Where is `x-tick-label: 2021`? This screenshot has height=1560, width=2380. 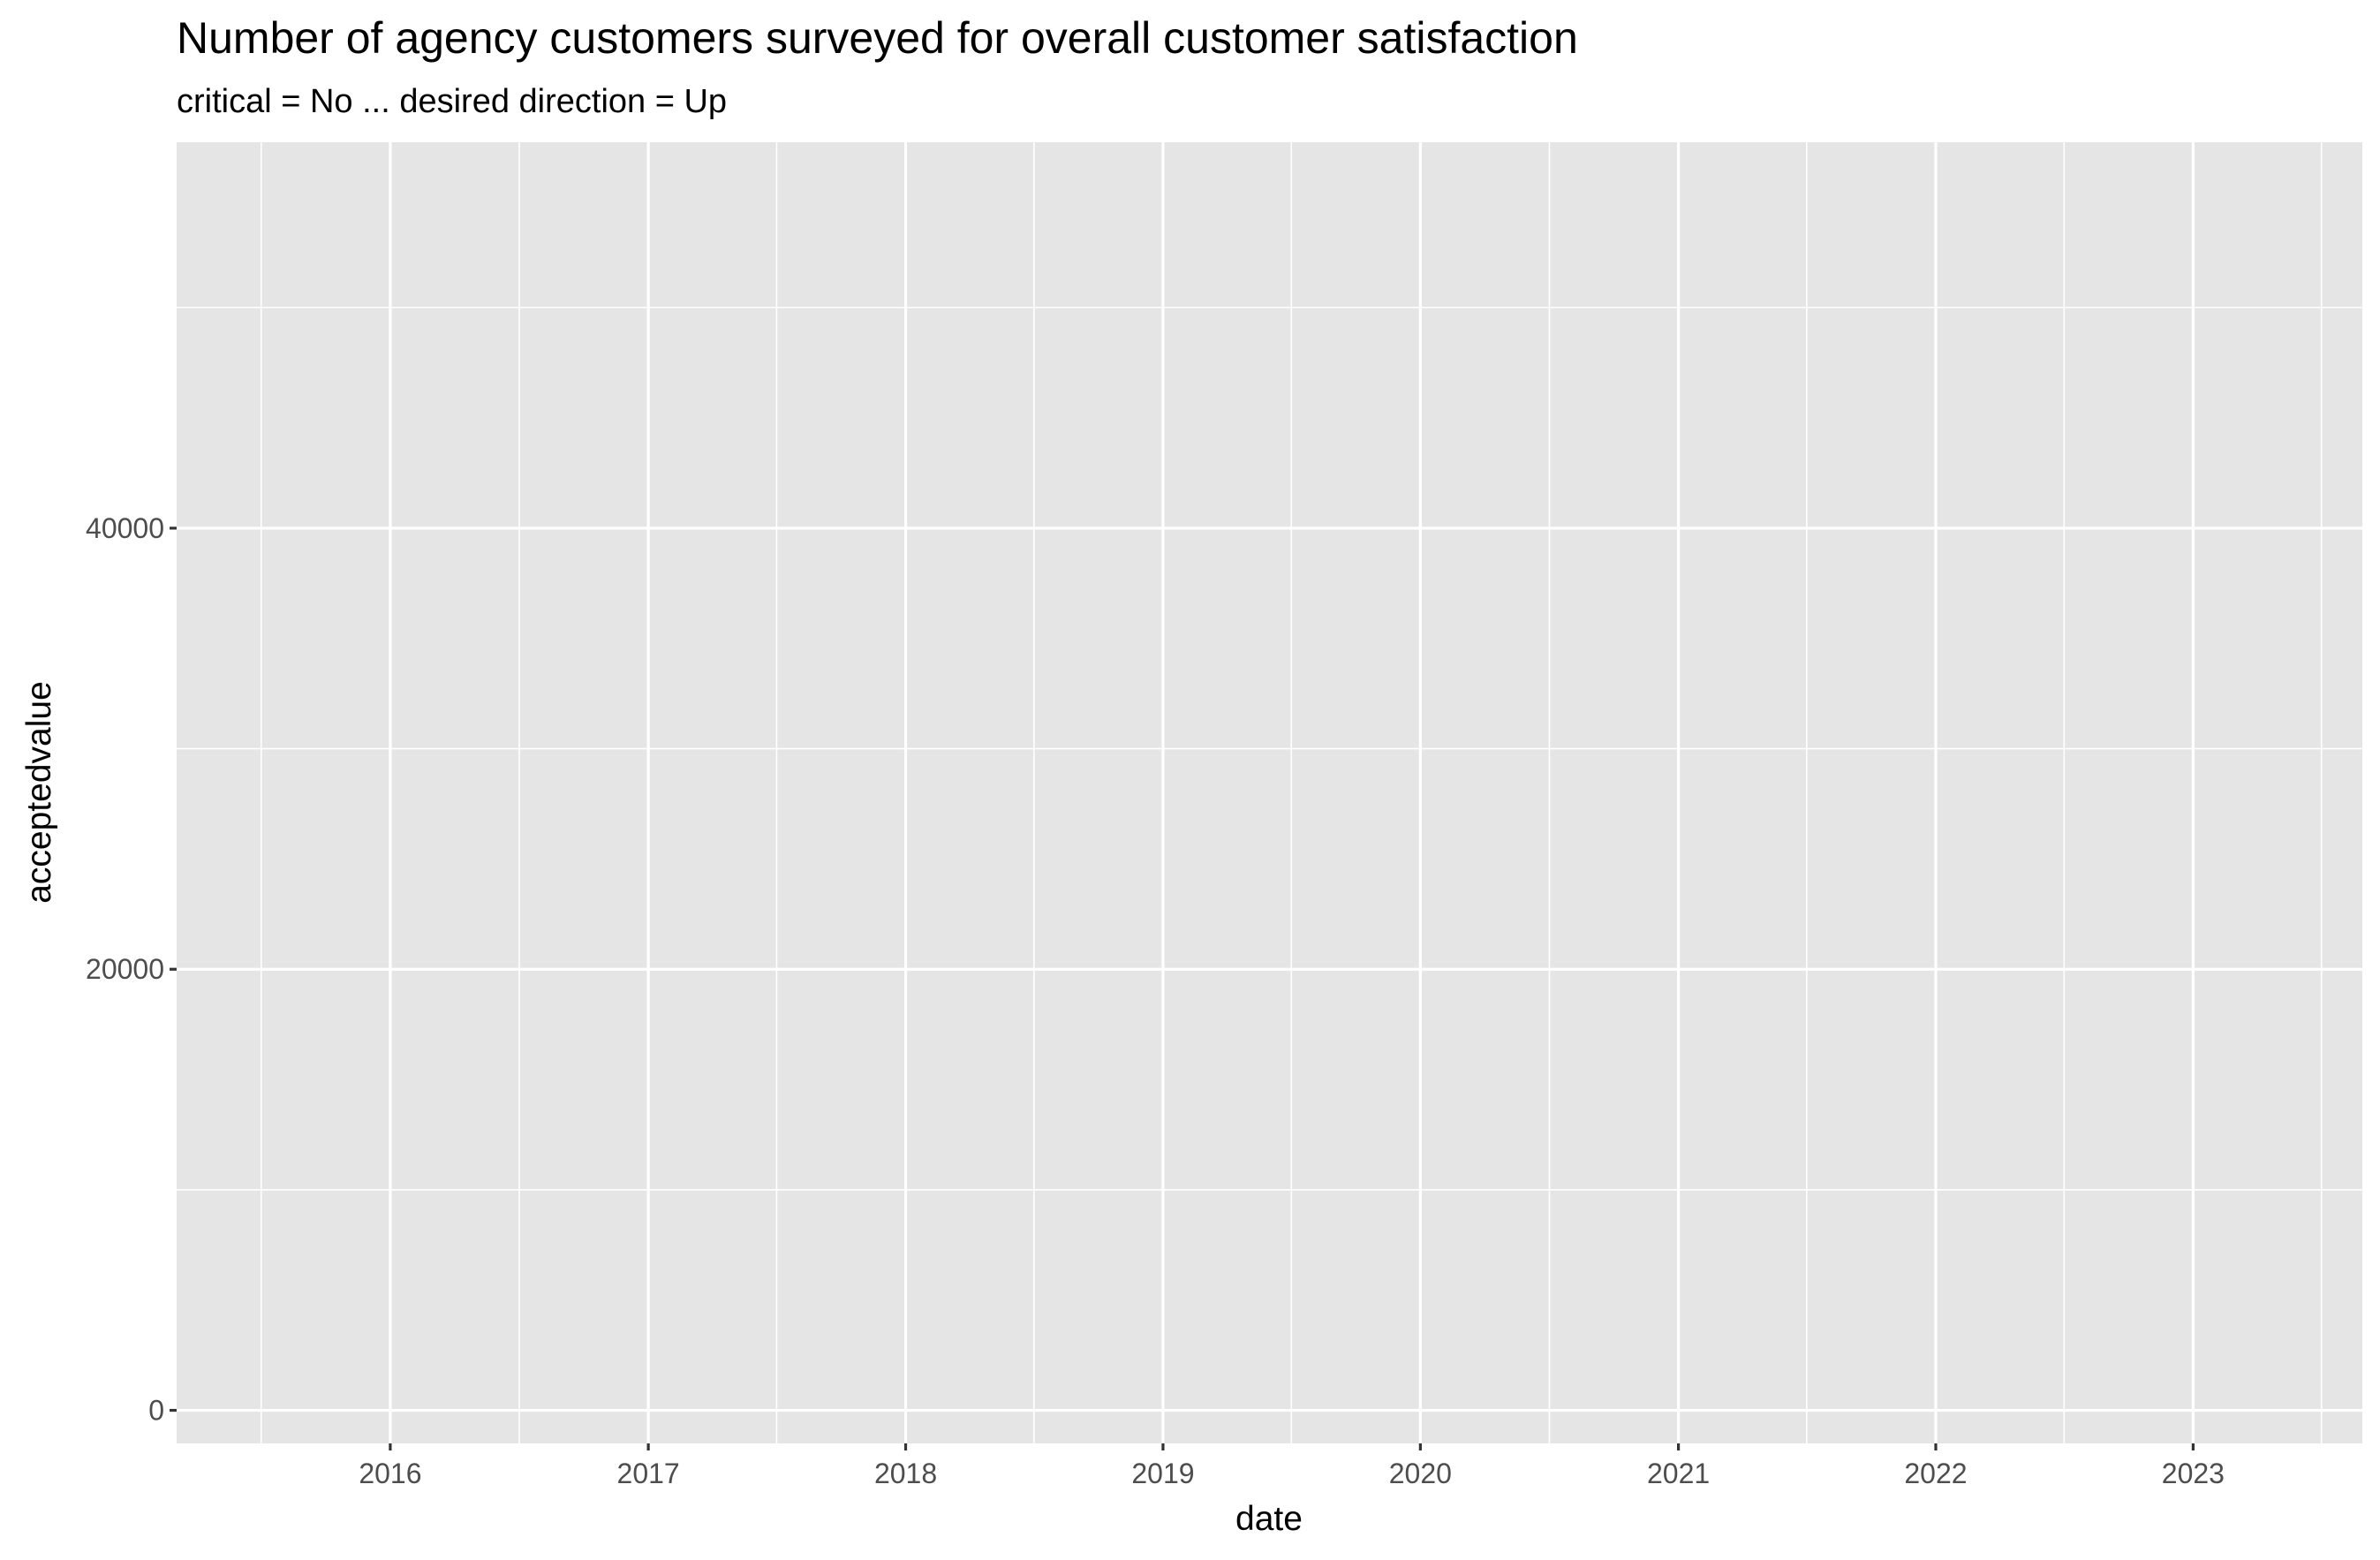 x-tick-label: 2021 is located at coordinates (1678, 1473).